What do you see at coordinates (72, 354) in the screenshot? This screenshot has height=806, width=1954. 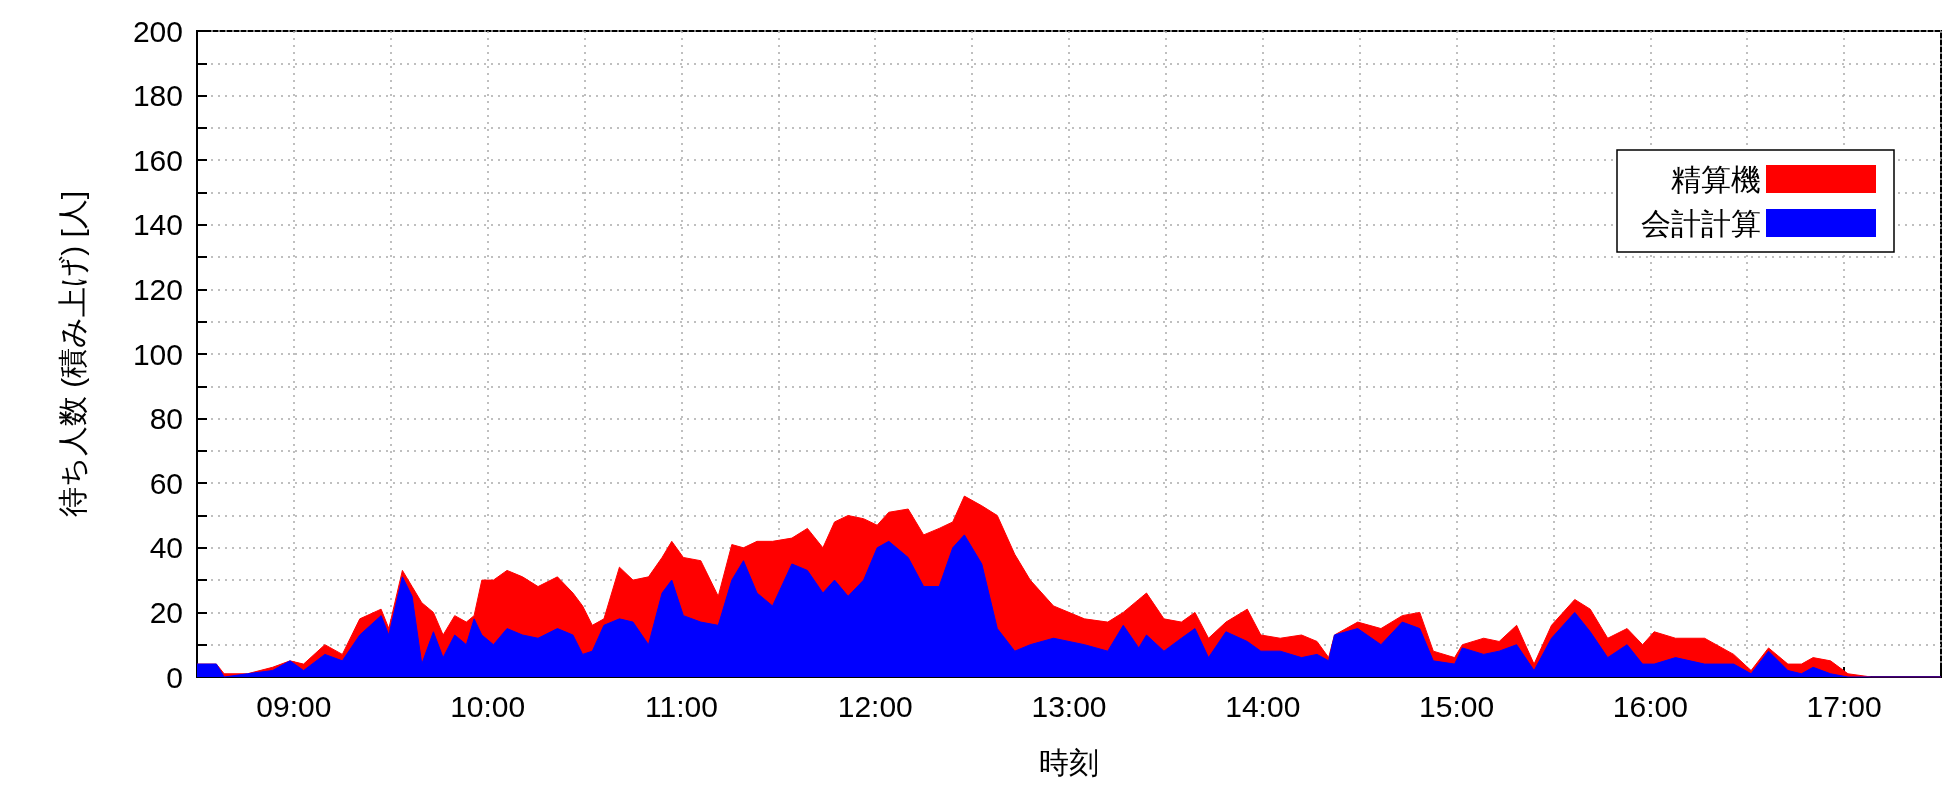 I see `y-axis-title: 待ち人数 (積み上げ) [人]` at bounding box center [72, 354].